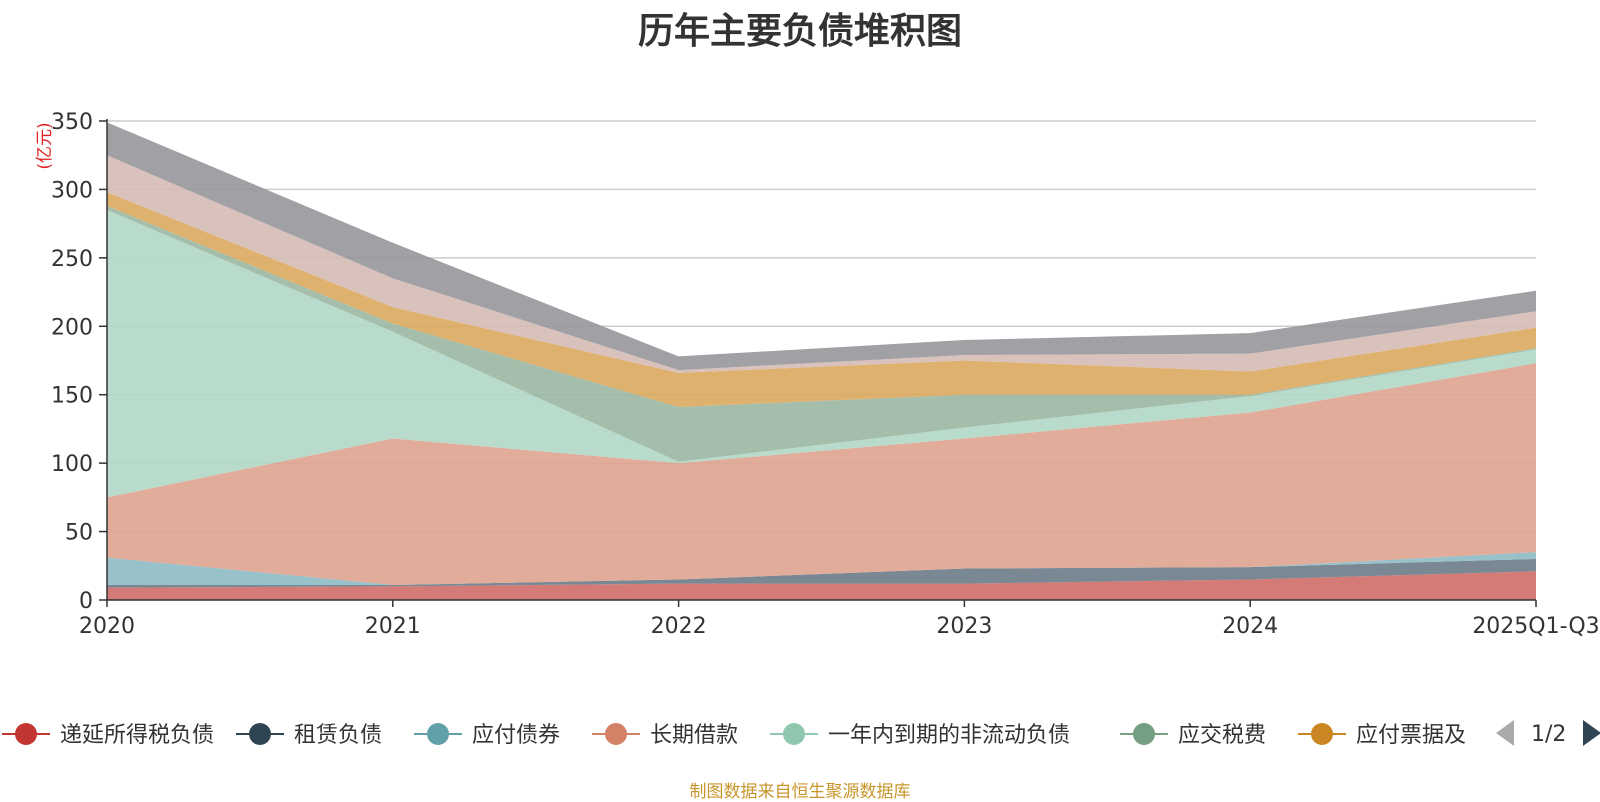 This screenshot has height=802, width=1600. I want to click on y-tick-label: 250, so click(72, 259).